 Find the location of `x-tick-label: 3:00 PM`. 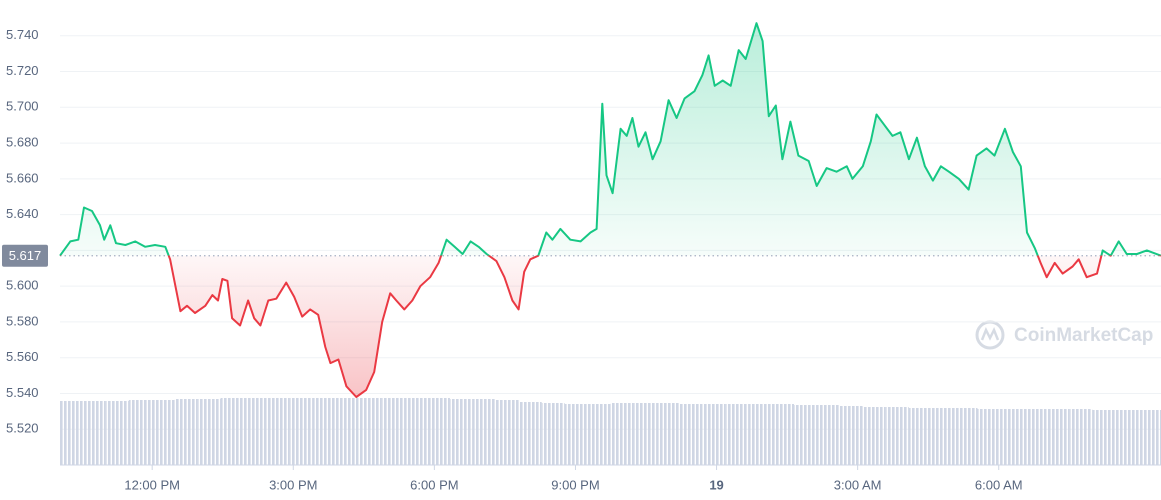

x-tick-label: 3:00 PM is located at coordinates (293, 484).